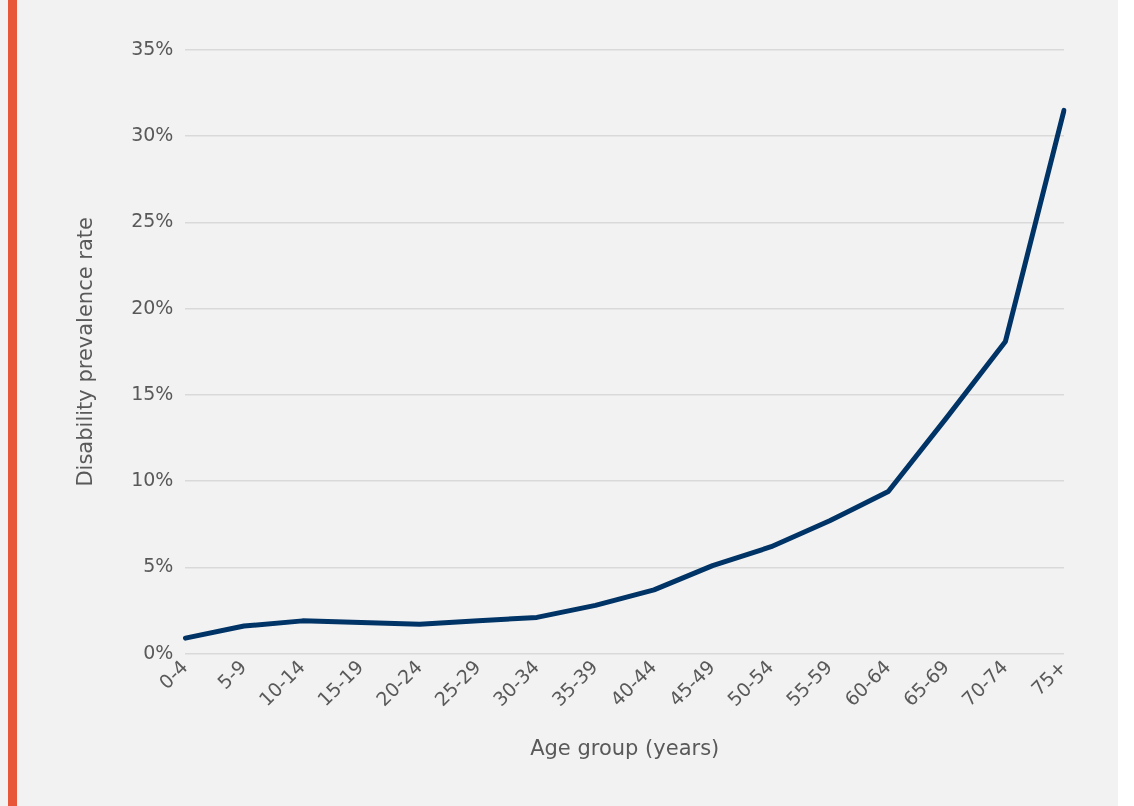 The height and width of the screenshot is (806, 1134). I want to click on y-tick-label: 0%, so click(158, 651).